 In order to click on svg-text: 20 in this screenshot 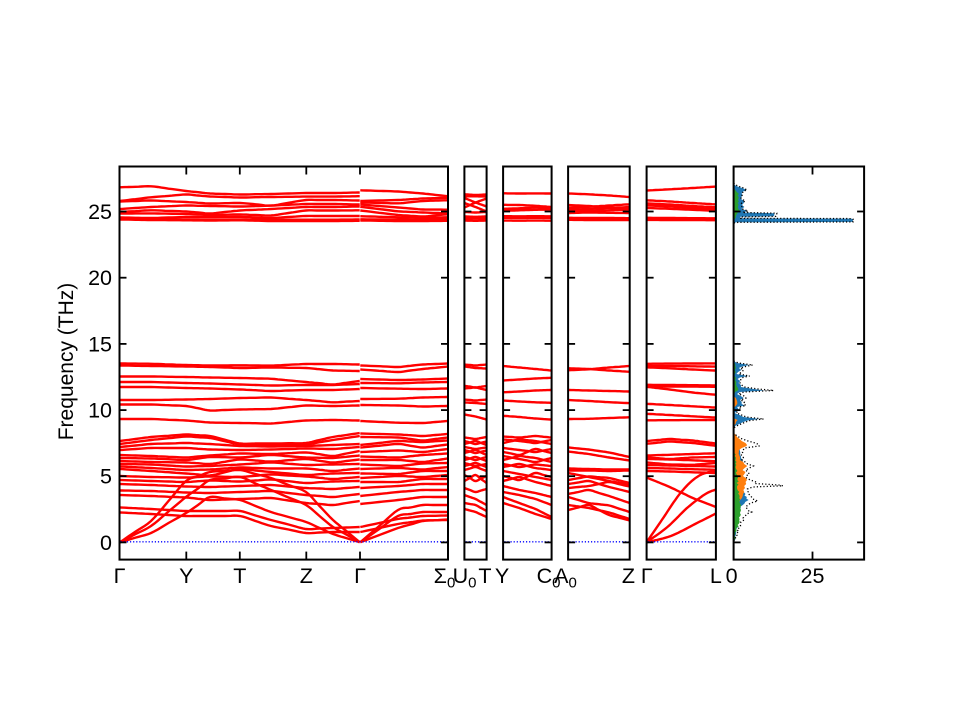, I will do `click(100, 278)`.